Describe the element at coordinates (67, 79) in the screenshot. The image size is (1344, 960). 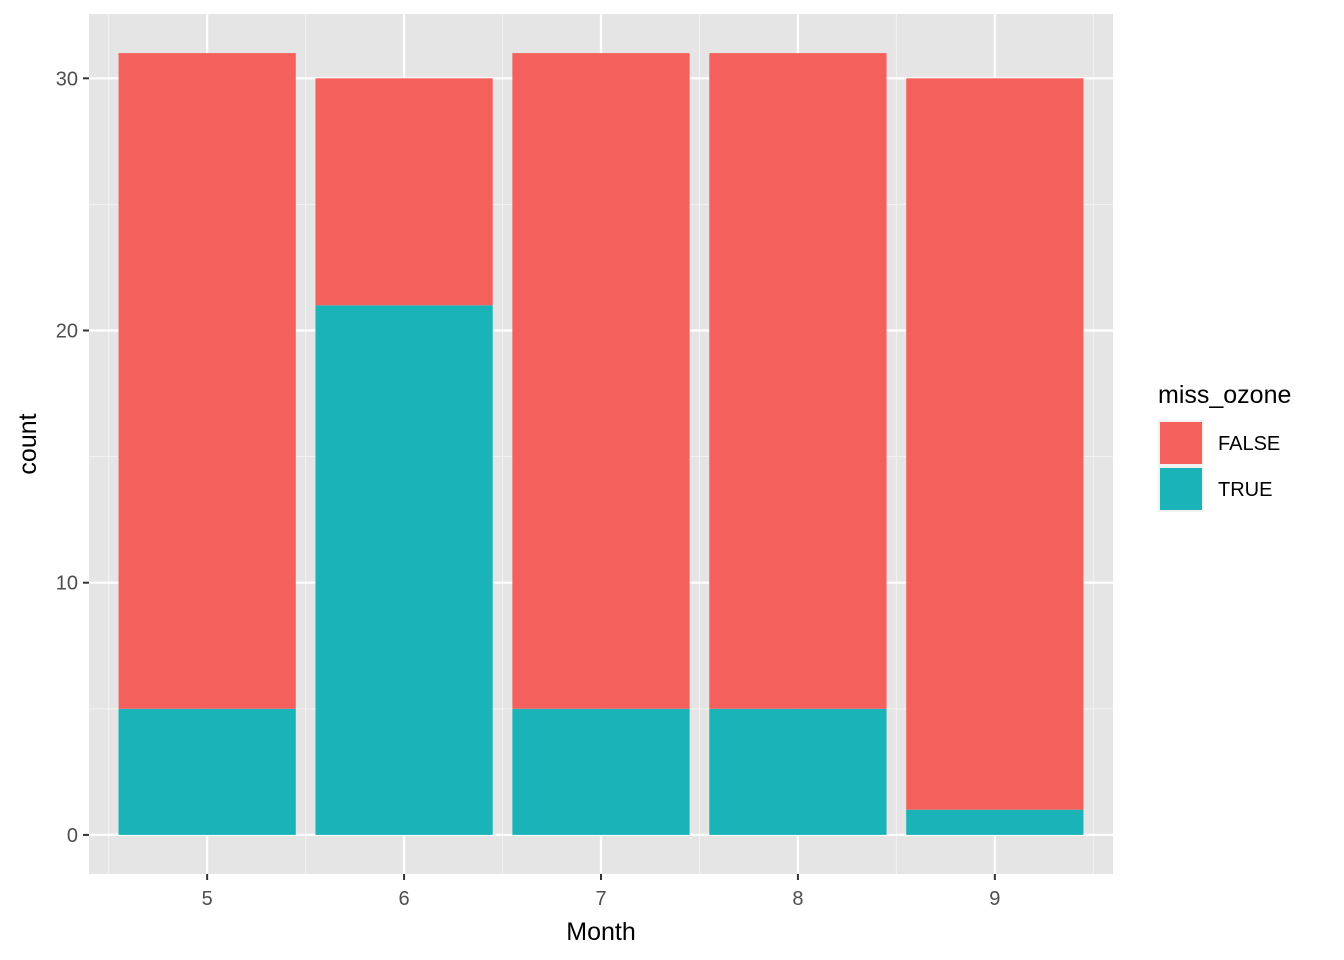
I see `y-tick-label: 30` at that location.